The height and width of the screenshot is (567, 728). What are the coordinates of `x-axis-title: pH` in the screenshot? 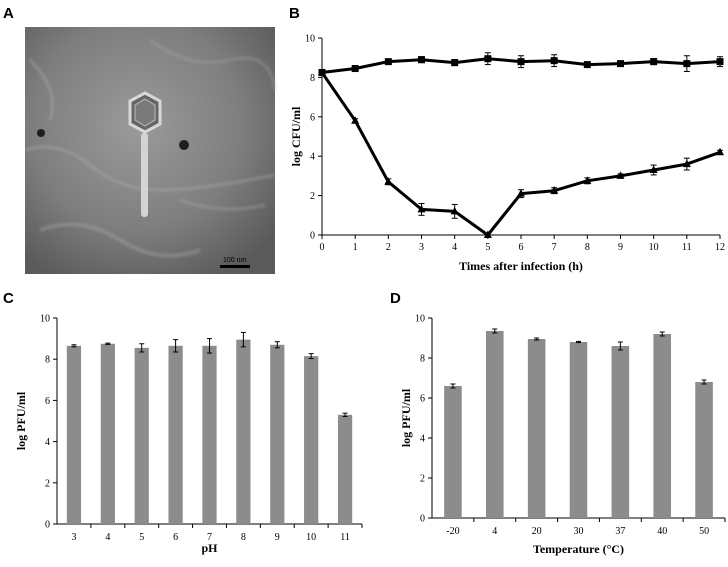 It's located at (209, 548).